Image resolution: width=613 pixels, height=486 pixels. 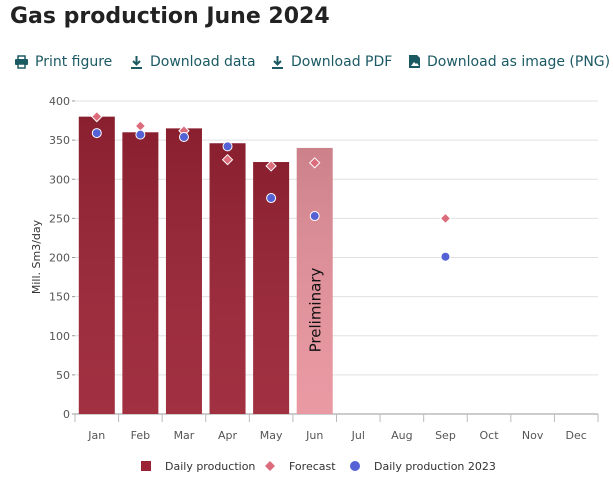 What do you see at coordinates (401, 435) in the screenshot?
I see `x-tick-label: Aug` at bounding box center [401, 435].